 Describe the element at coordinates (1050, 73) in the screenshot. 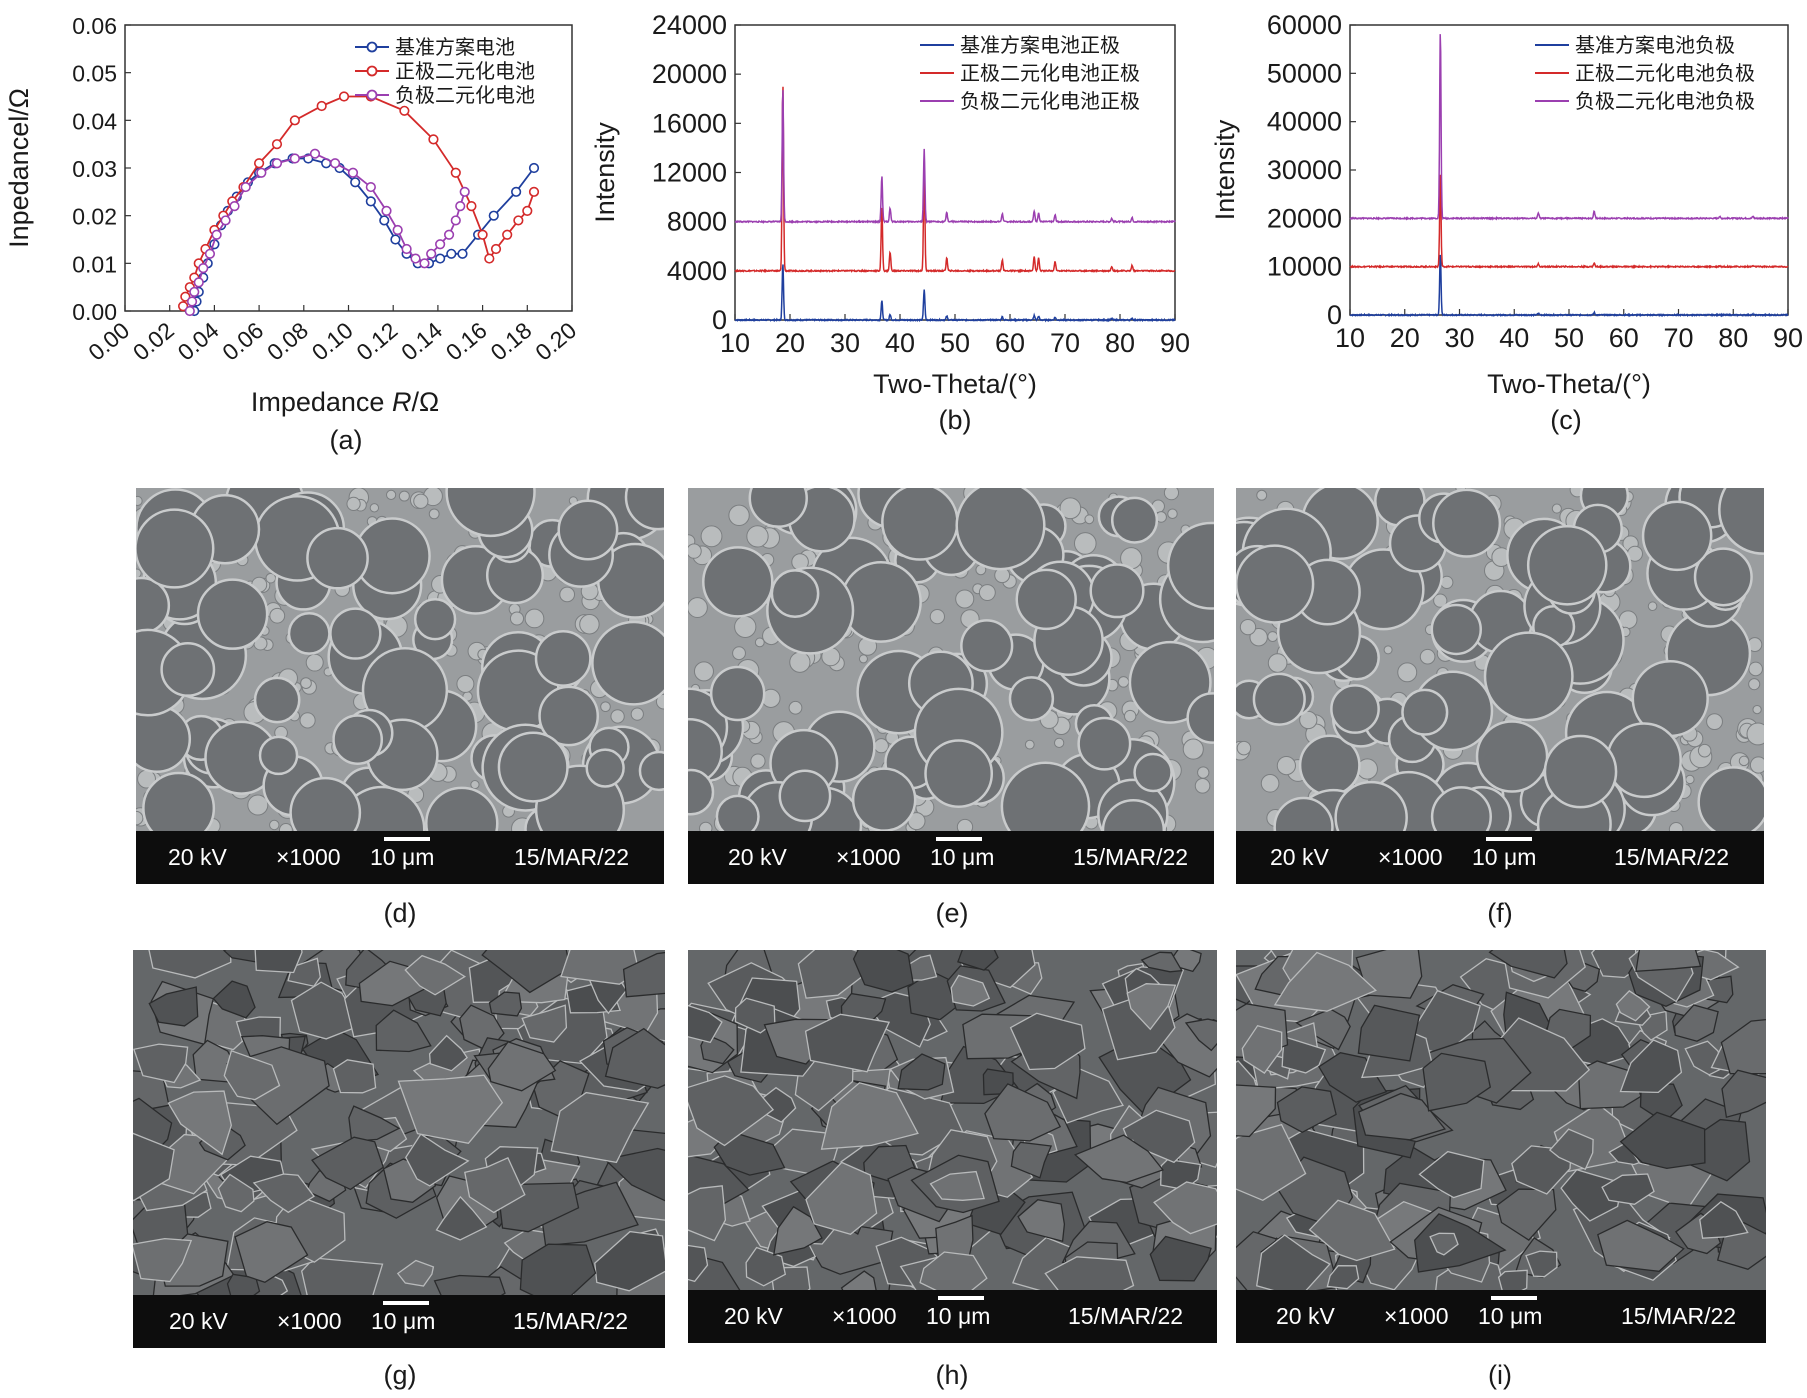

I see `legend-entry: 正极二元化电池正极` at that location.